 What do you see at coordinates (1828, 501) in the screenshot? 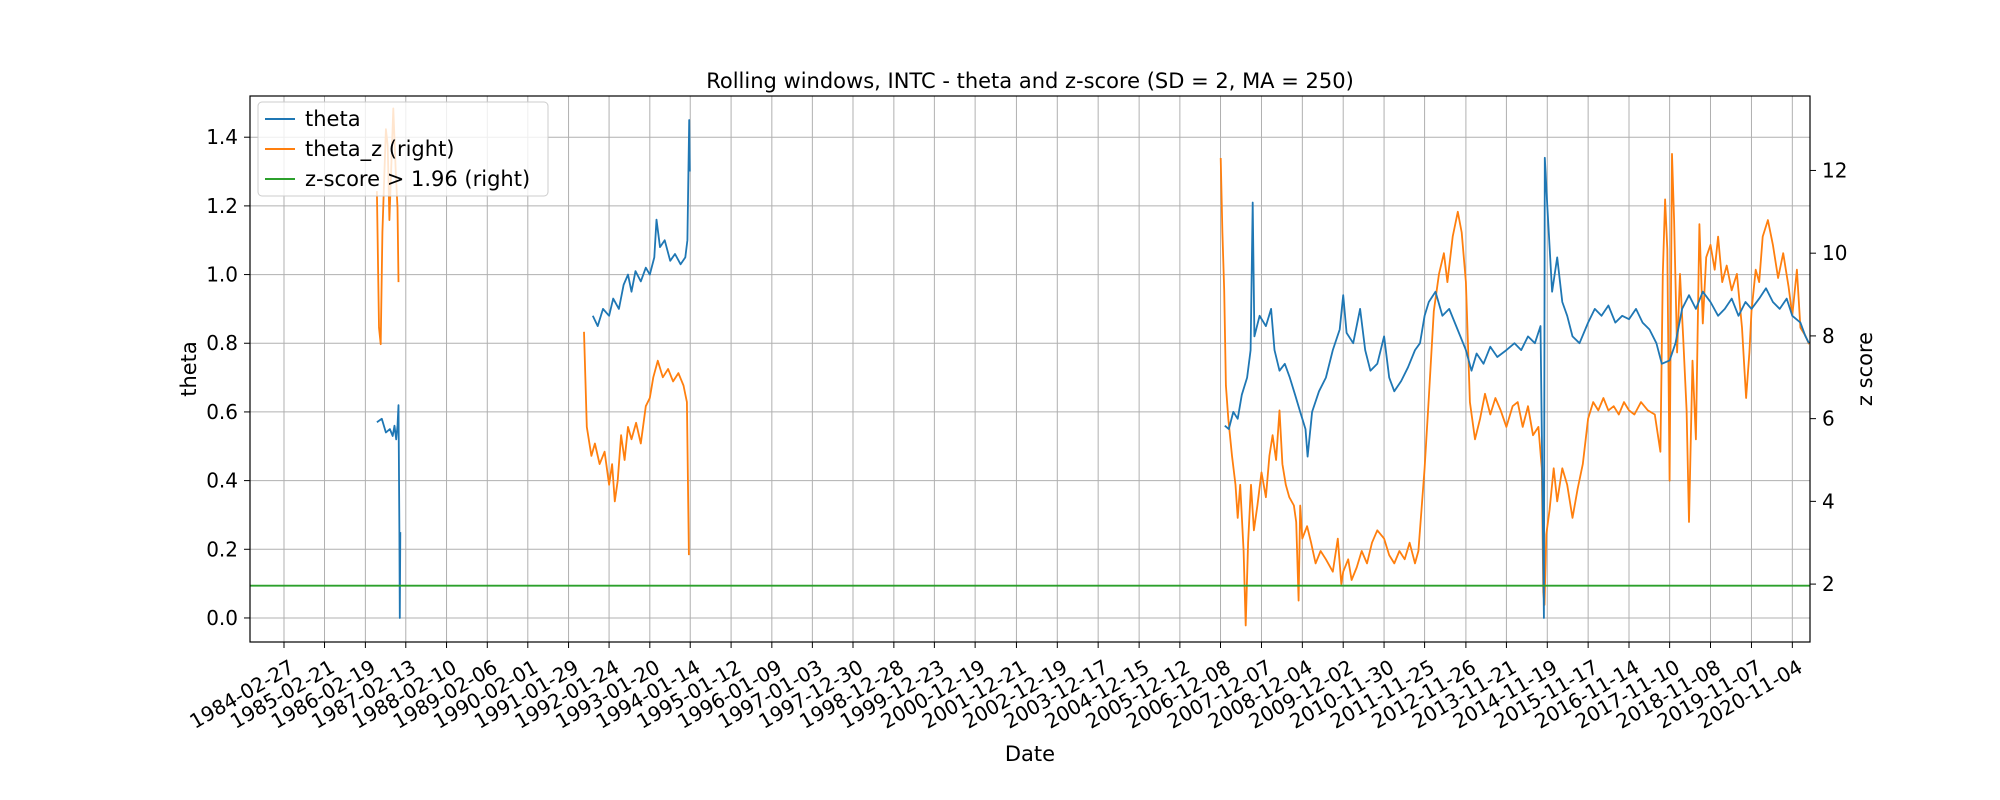
I see `y2-tick-label: 4` at bounding box center [1828, 501].